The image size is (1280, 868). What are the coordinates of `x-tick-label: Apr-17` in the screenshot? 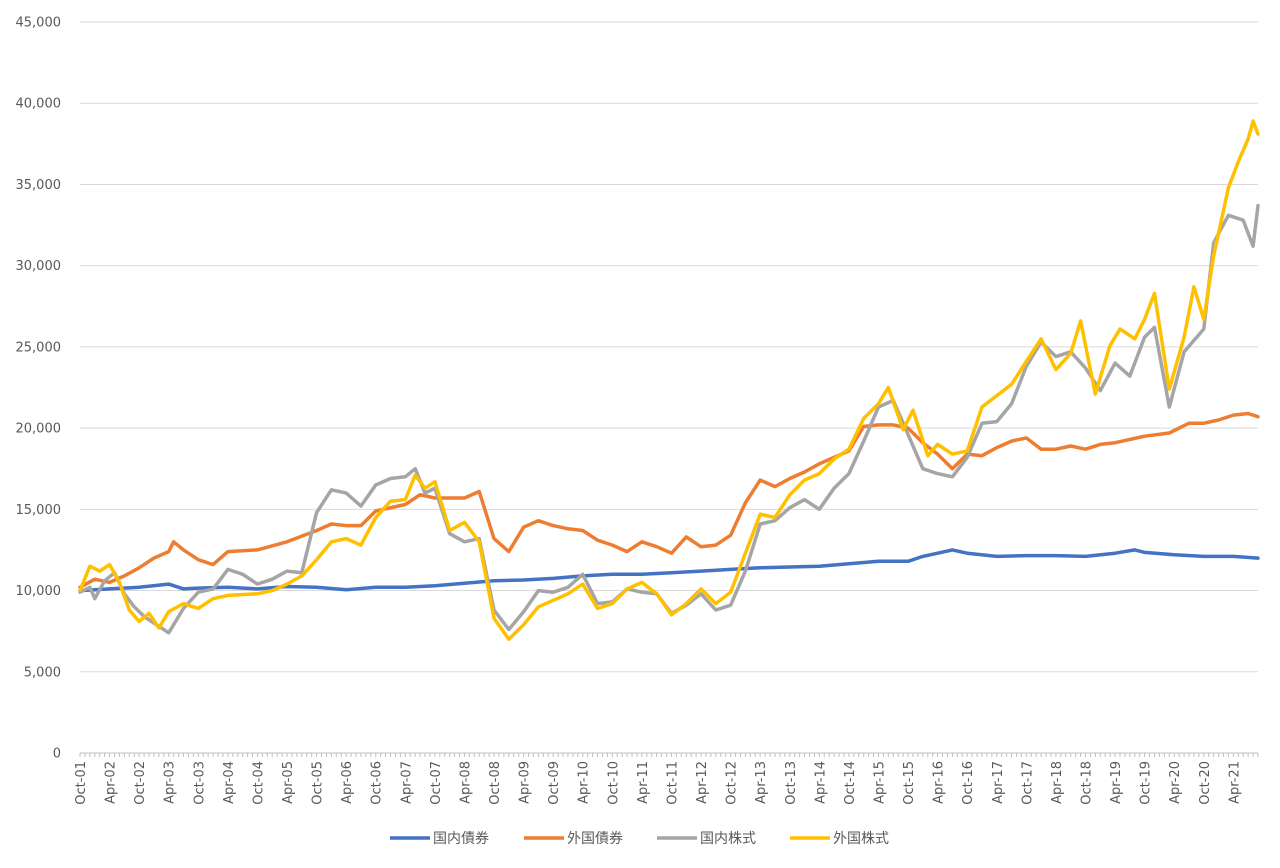 It's located at (998, 782).